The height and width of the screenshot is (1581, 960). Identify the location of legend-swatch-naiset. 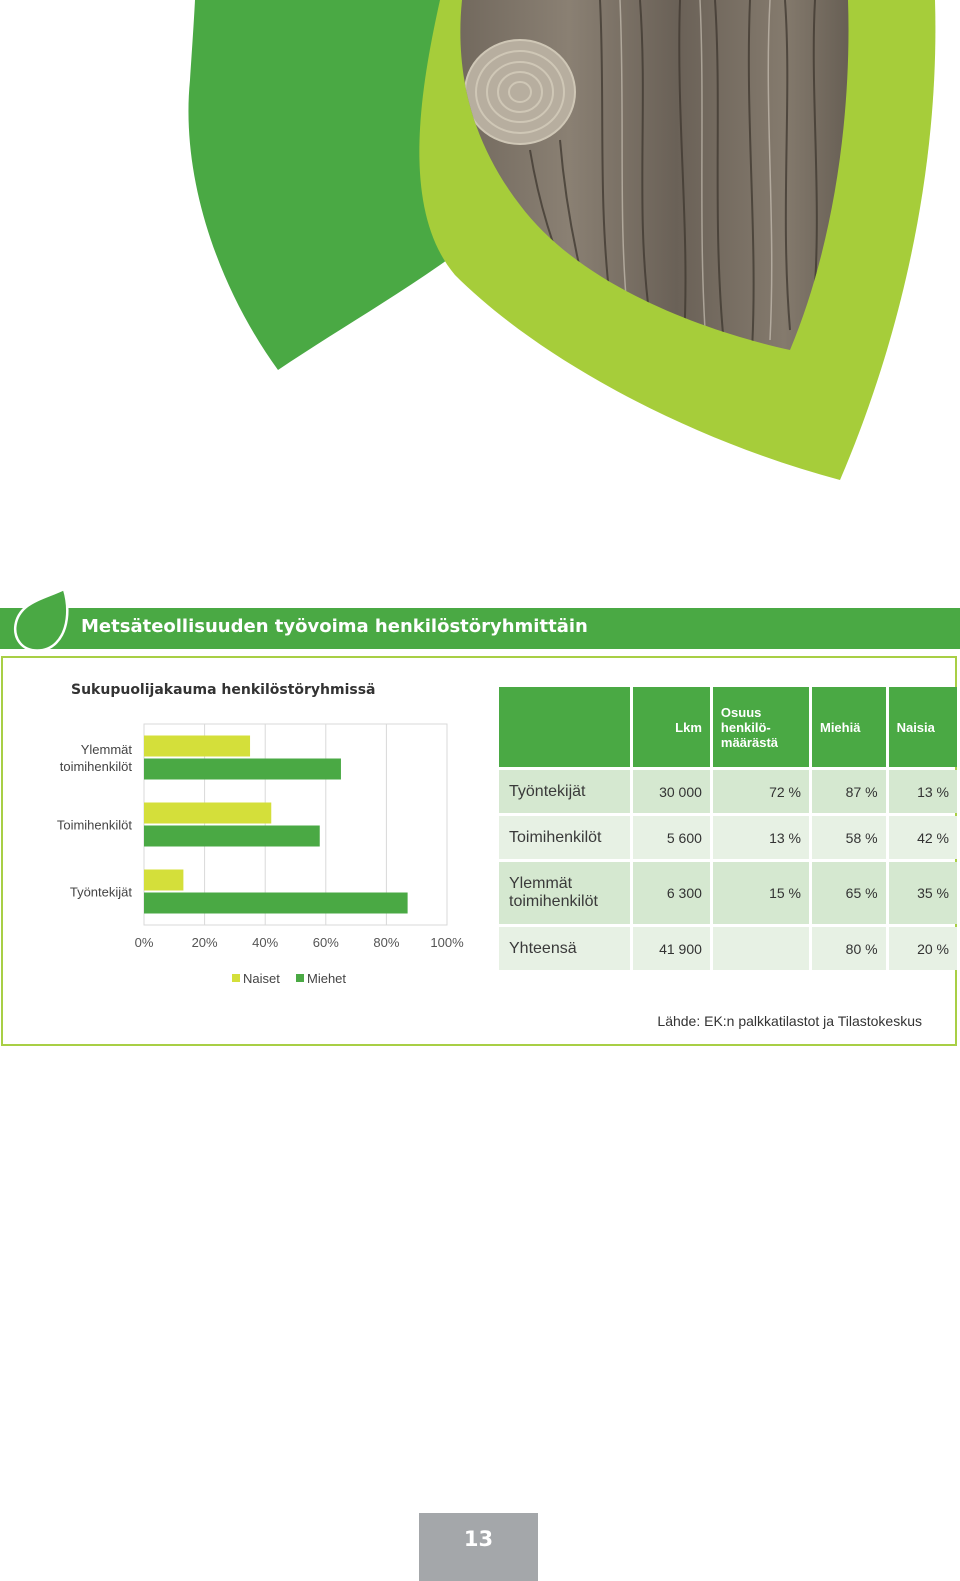
(236, 978).